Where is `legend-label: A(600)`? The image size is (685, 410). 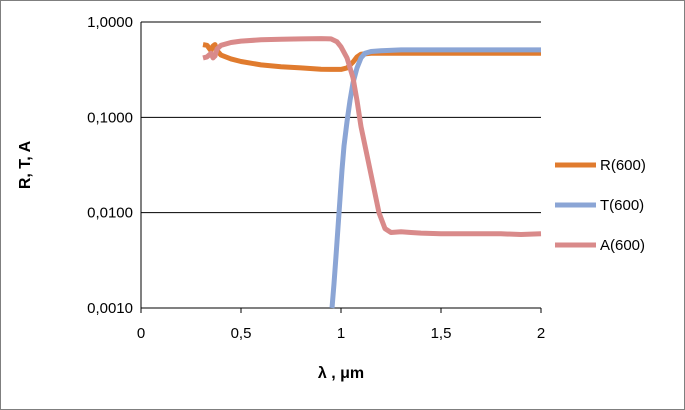
legend-label: A(600) is located at coordinates (622, 245).